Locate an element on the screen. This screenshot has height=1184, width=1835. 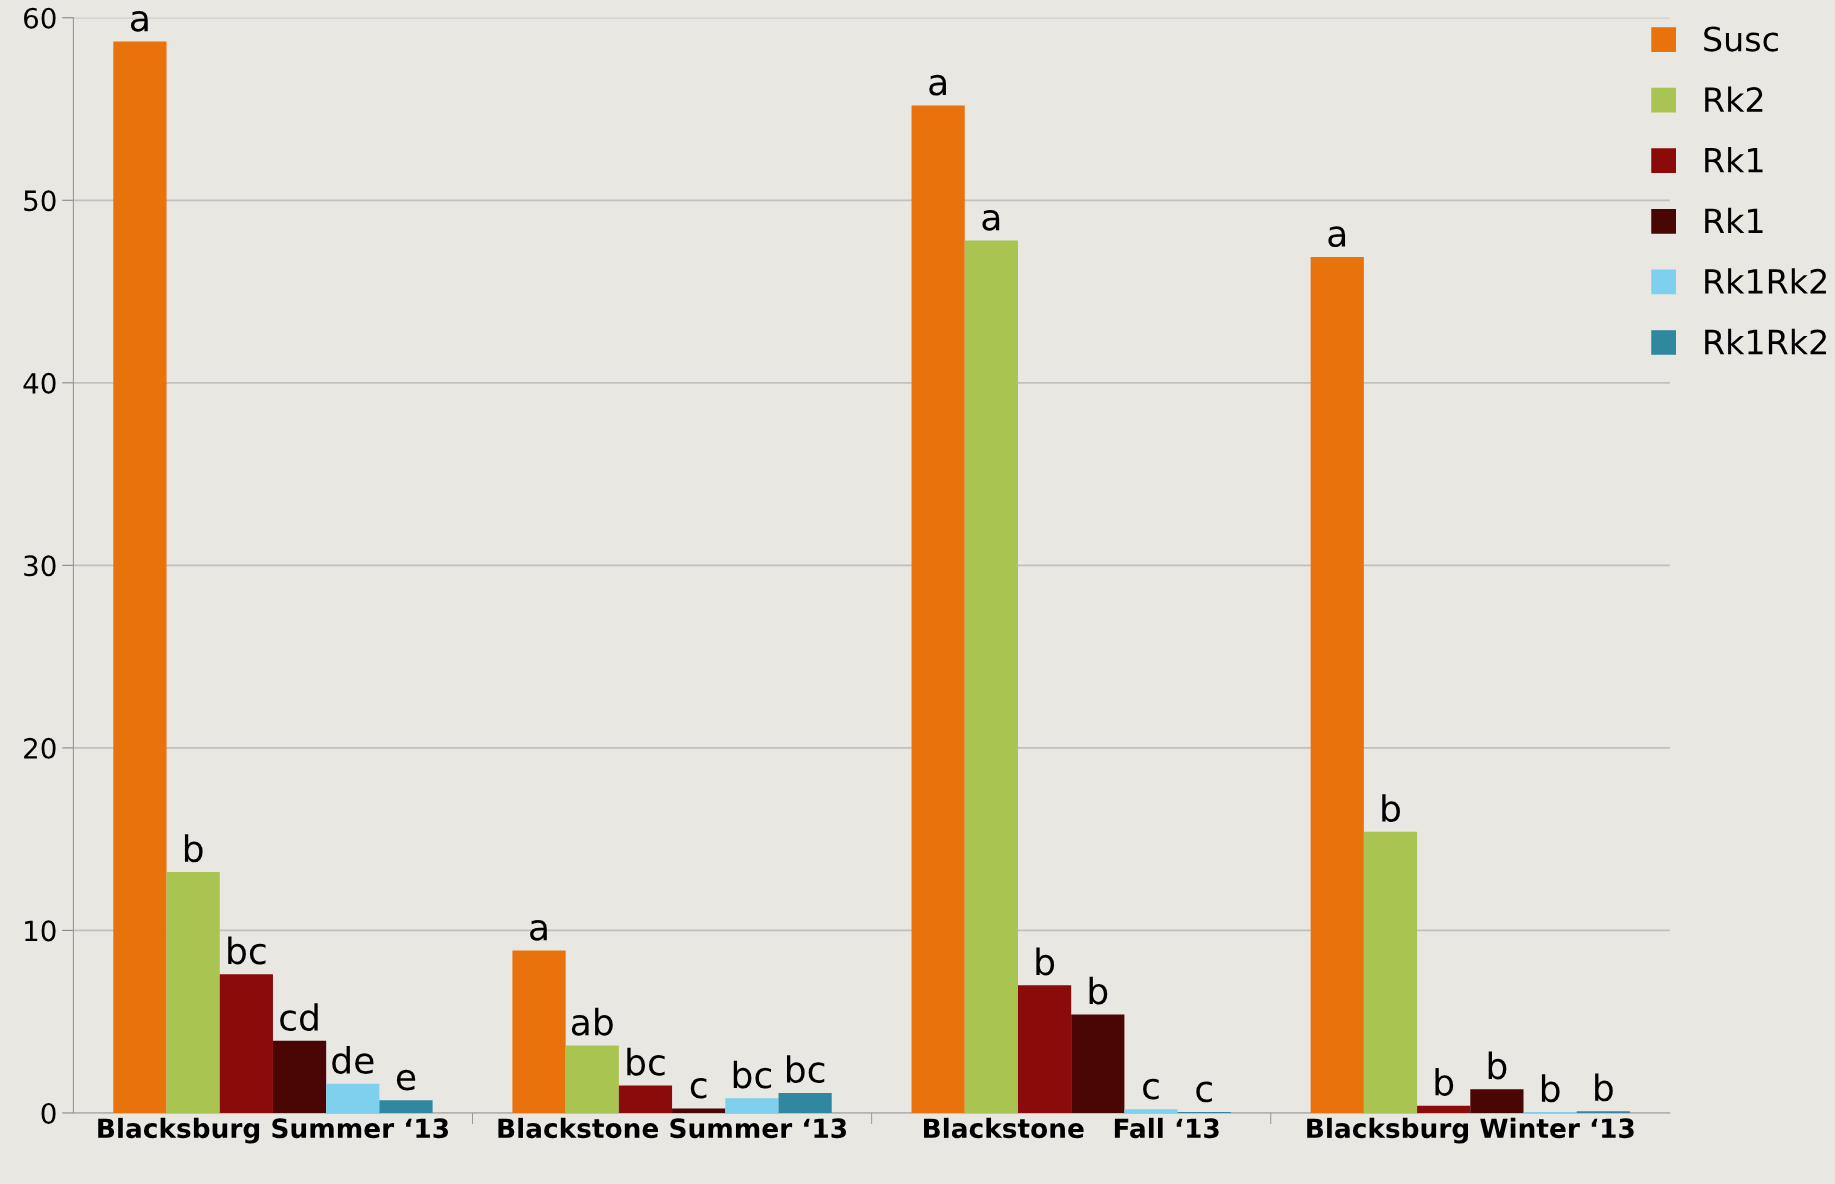
y-tick-label: 50 is located at coordinates (40, 201).